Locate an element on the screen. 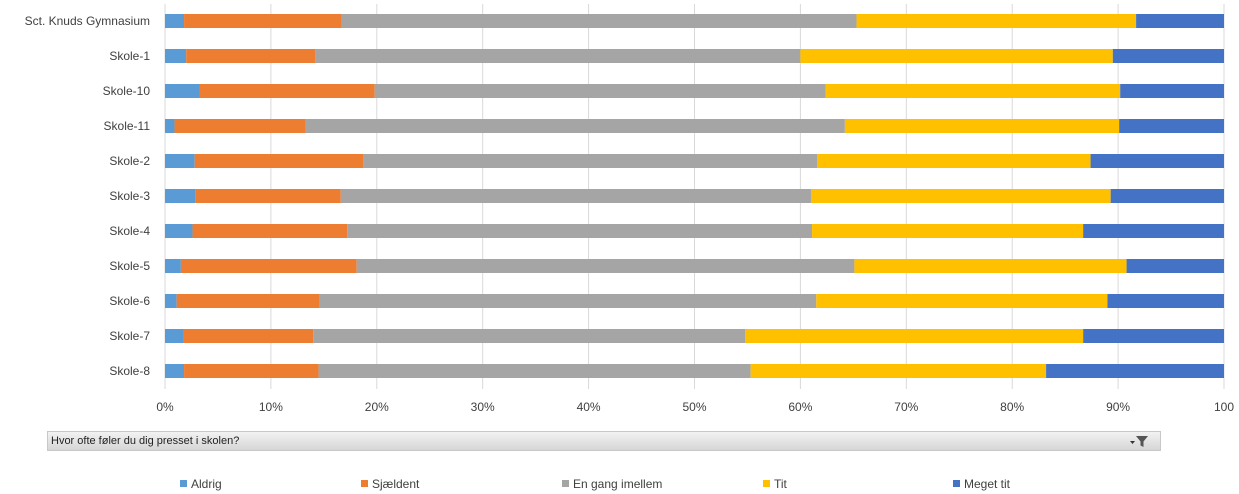 This screenshot has width=1239, height=494. x-tick-label: 40% is located at coordinates (589, 407).